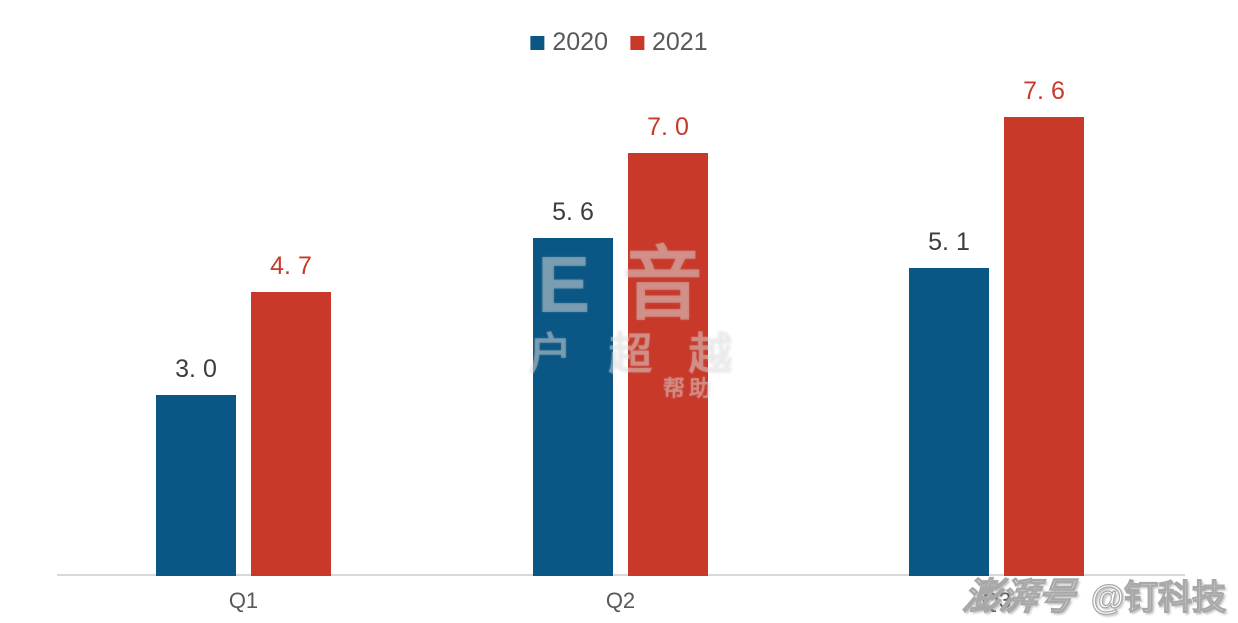 Image resolution: width=1238 pixels, height=623 pixels. What do you see at coordinates (573, 407) in the screenshot?
I see `bar-2020-q2` at bounding box center [573, 407].